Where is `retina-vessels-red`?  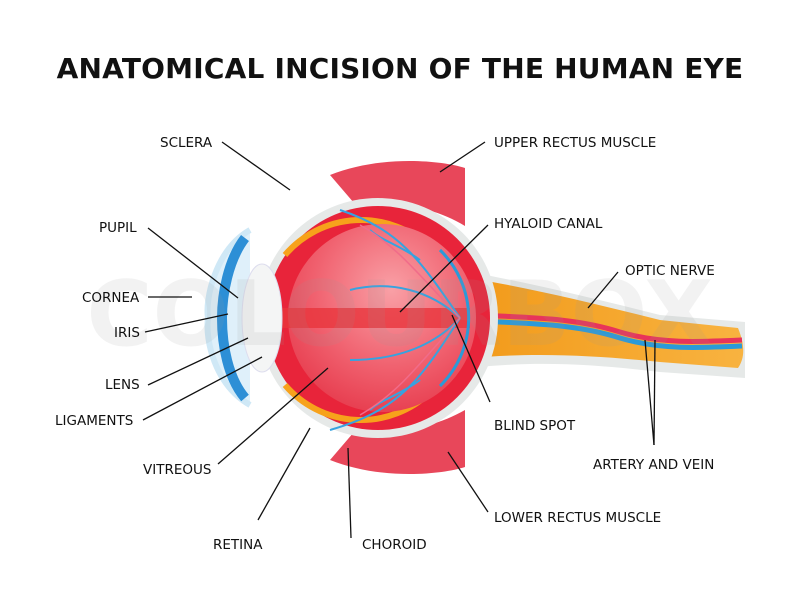 retina-vessels-red is located at coordinates (410, 320).